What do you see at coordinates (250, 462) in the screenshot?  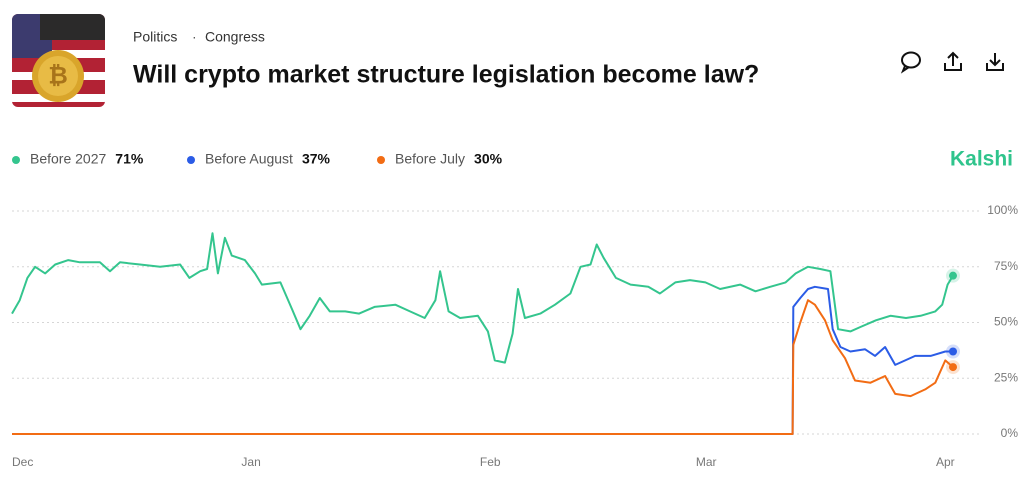 I see `x-tick-label: Jan` at bounding box center [250, 462].